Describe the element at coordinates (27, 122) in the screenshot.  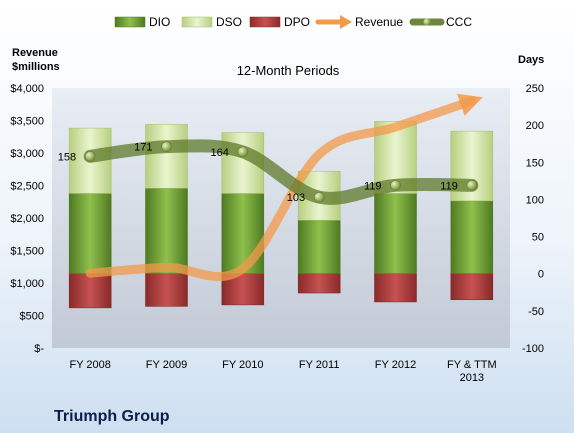
I see `y-left-tick-label: $3,500` at that location.